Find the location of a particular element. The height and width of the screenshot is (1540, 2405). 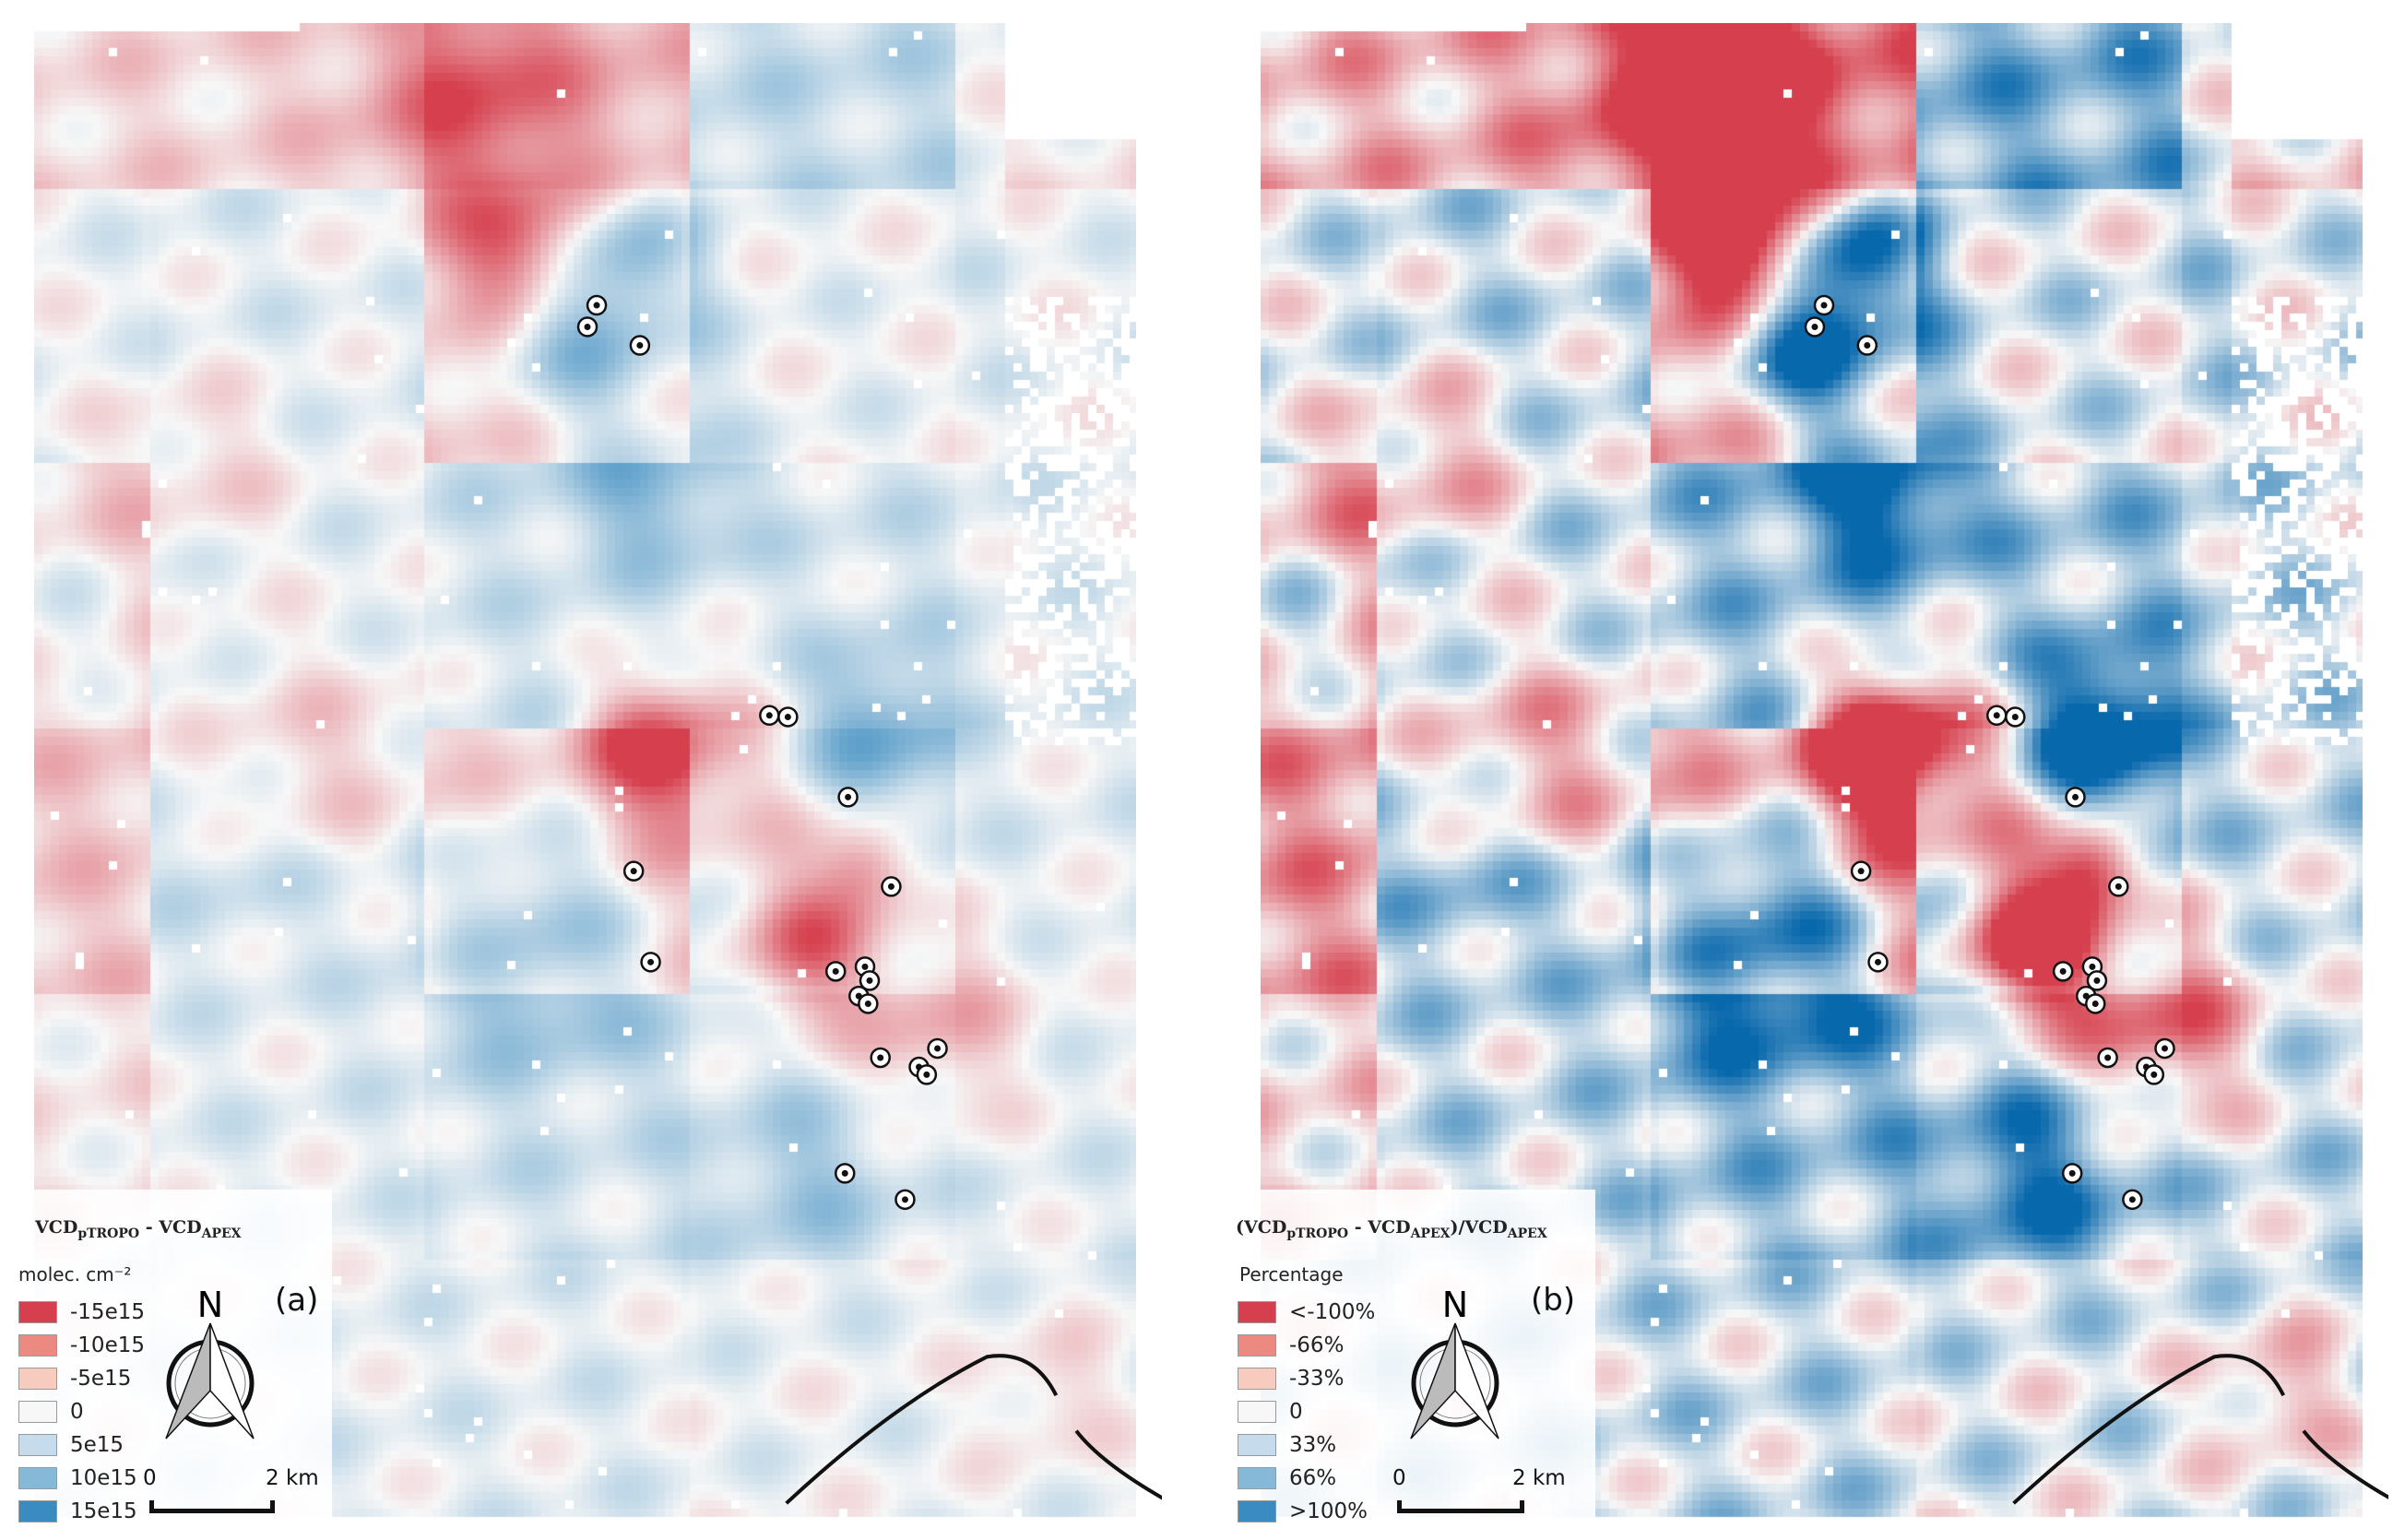

legend-label: -66% is located at coordinates (1317, 1345).